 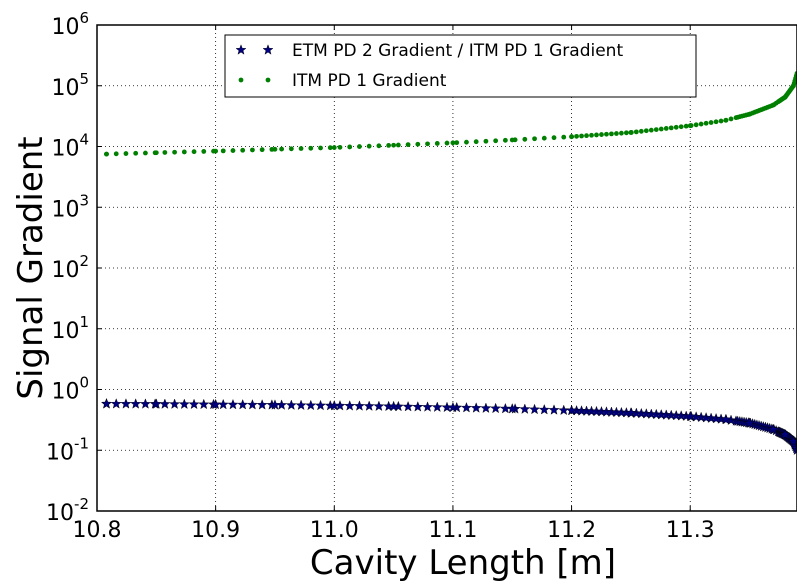 I want to click on x-tick-label: 11.2, so click(x=571, y=530).